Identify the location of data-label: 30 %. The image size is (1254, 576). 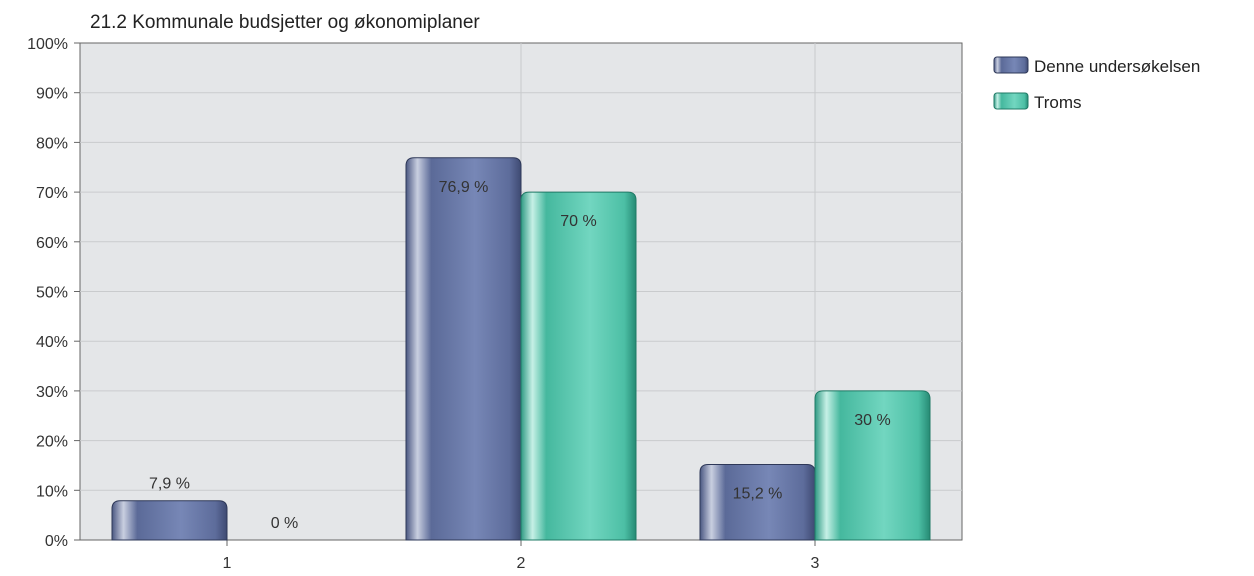
(872, 420).